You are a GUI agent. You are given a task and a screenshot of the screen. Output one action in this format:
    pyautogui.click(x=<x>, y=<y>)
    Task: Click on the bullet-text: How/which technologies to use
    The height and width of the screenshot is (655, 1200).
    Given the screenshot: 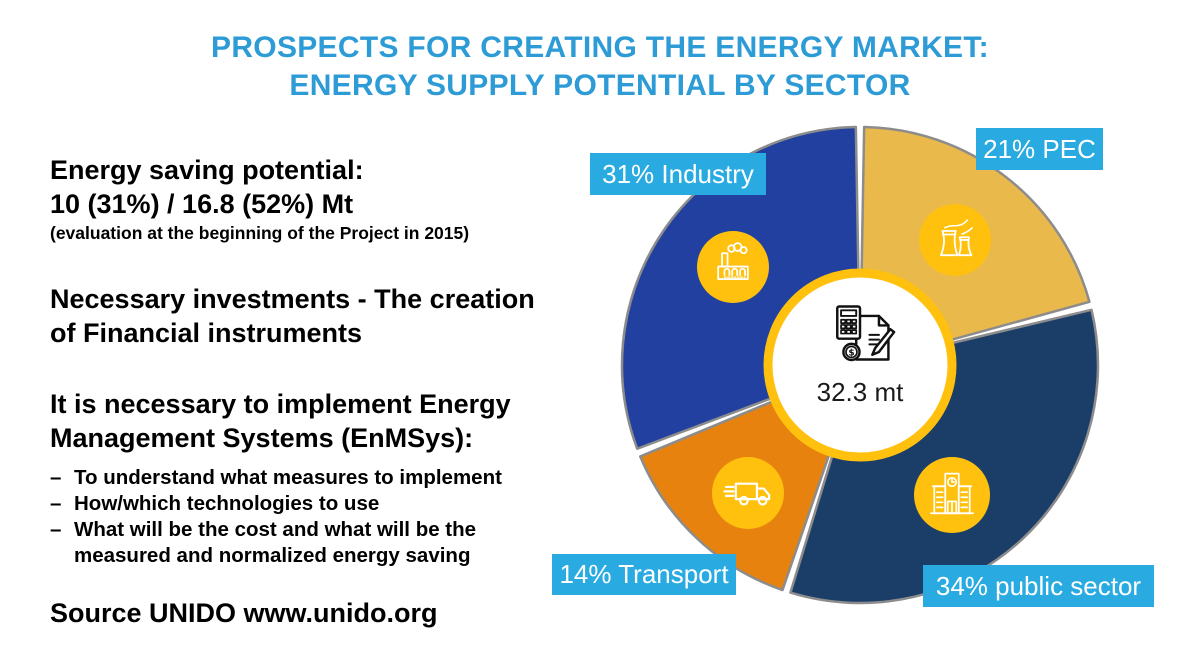 What is the action you would take?
    pyautogui.click(x=227, y=503)
    